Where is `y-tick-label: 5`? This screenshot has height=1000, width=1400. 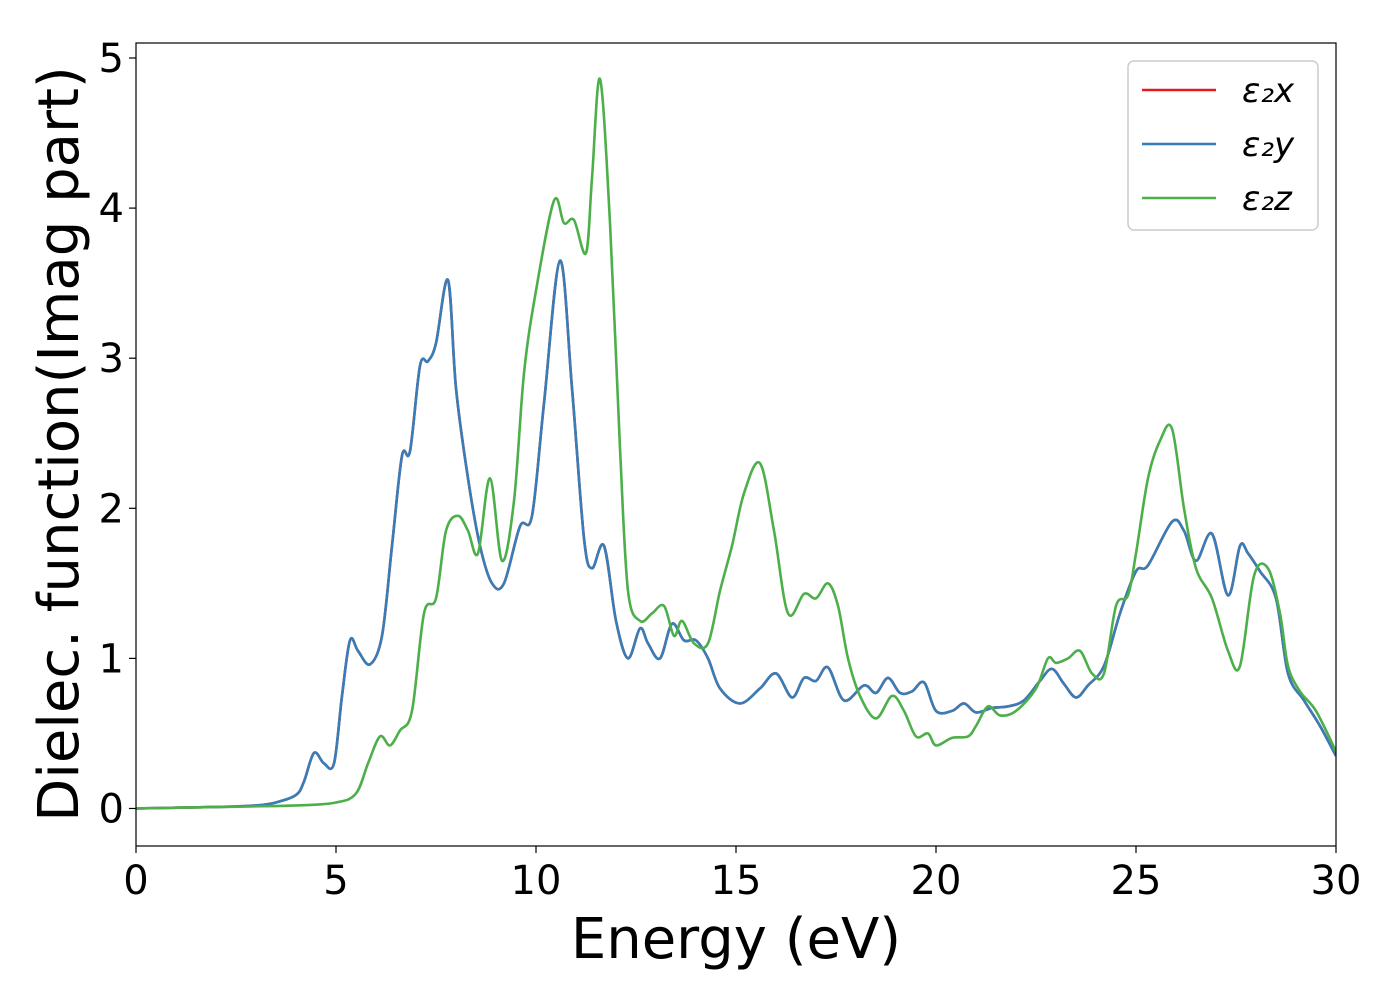 y-tick-label: 5 is located at coordinates (111, 59).